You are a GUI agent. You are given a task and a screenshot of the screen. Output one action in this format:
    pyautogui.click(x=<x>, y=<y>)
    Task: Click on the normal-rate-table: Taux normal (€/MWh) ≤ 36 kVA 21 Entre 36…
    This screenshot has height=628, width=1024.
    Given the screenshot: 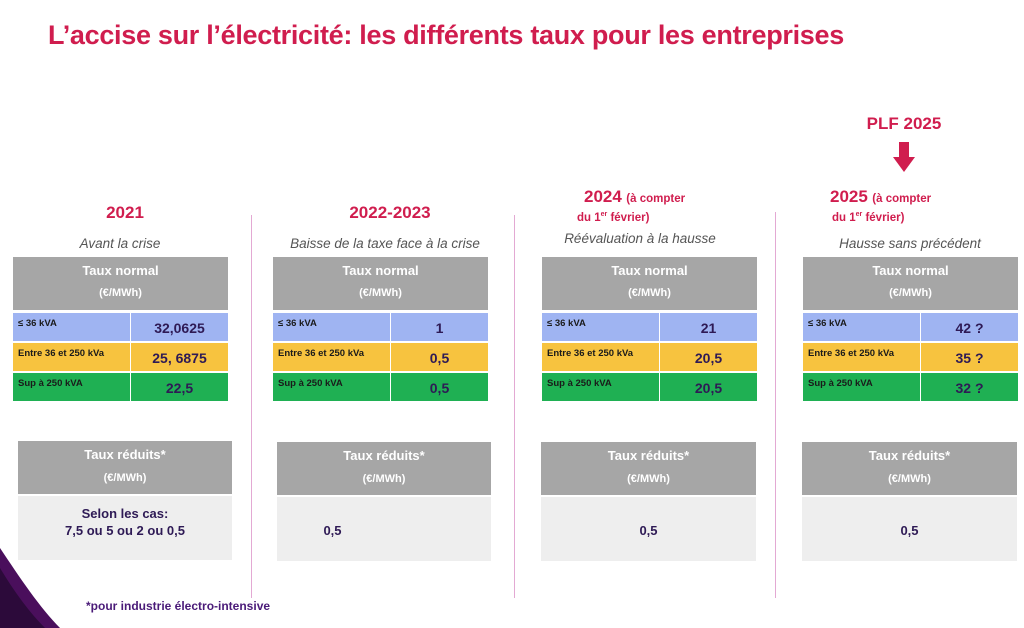 What is the action you would take?
    pyautogui.click(x=649, y=331)
    